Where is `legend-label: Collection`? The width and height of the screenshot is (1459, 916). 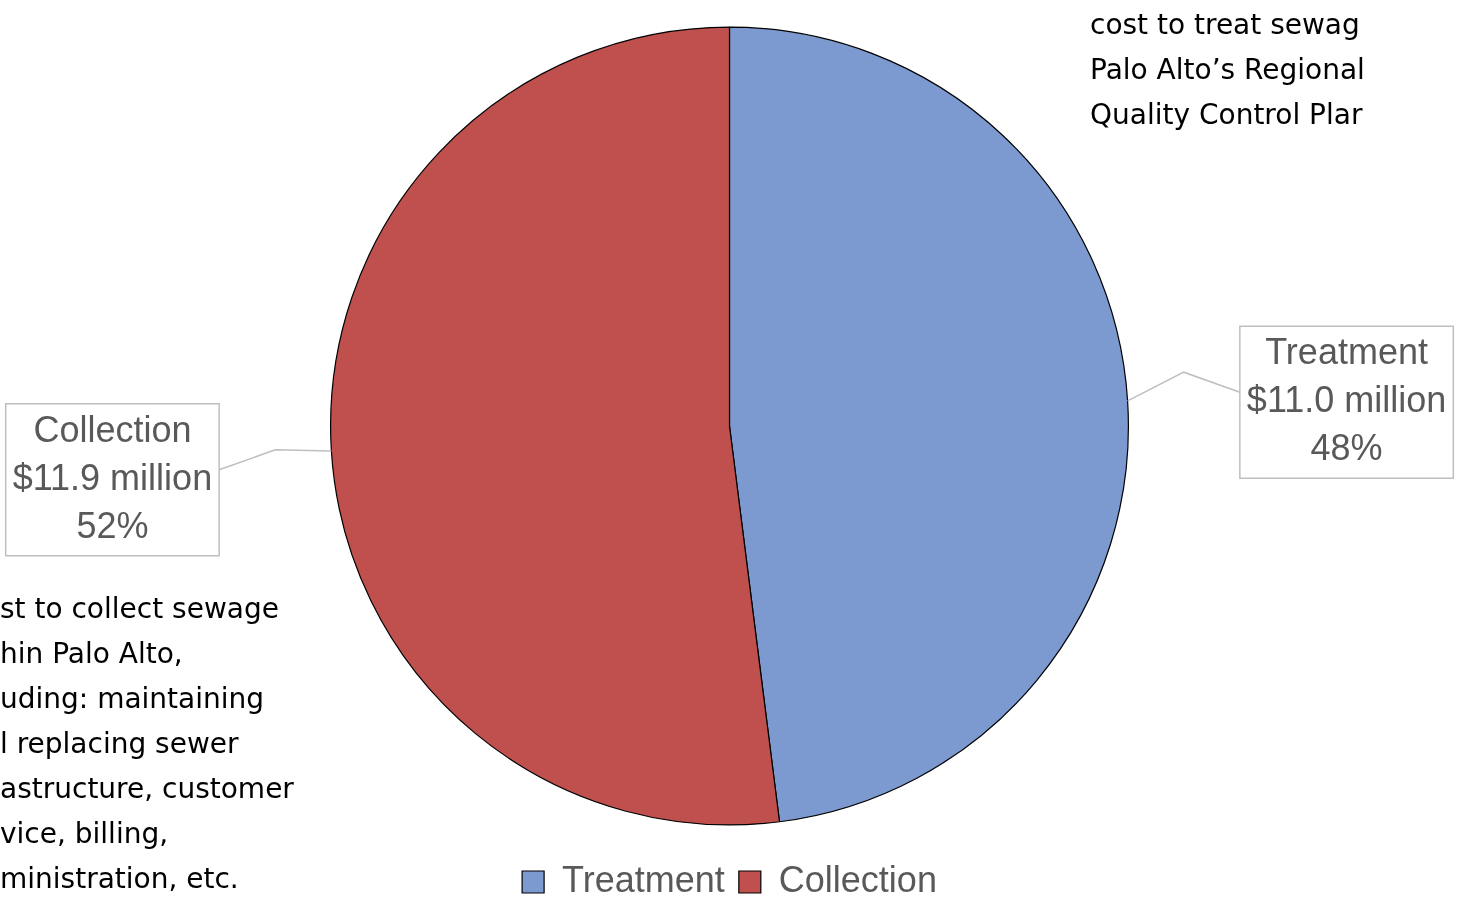 legend-label: Collection is located at coordinates (857, 879).